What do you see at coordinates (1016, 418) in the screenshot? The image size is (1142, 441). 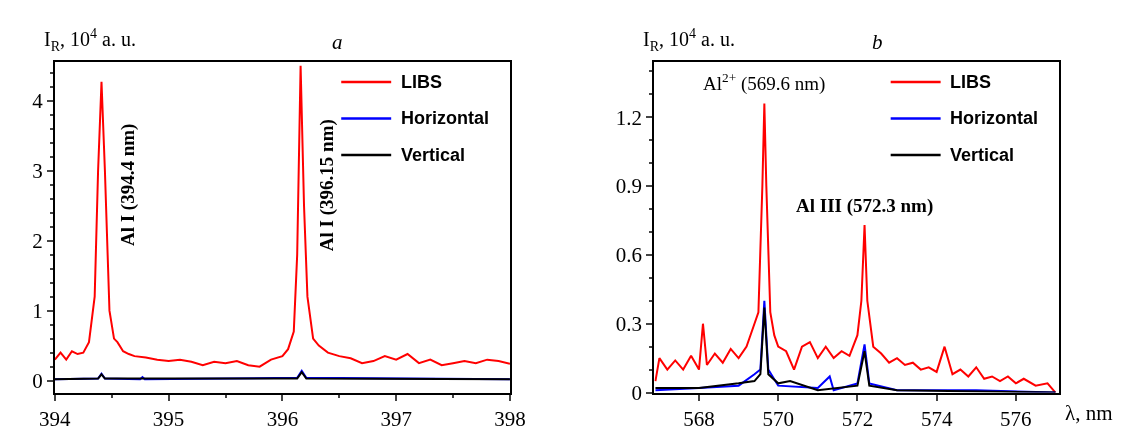 I see `x-tick-label: 576` at bounding box center [1016, 418].